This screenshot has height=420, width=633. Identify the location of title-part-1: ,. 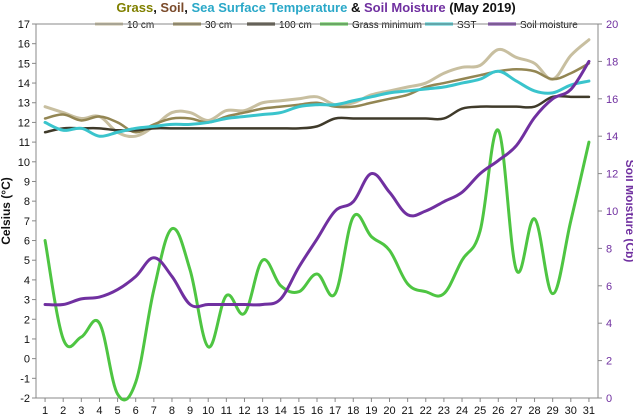
(156, 7).